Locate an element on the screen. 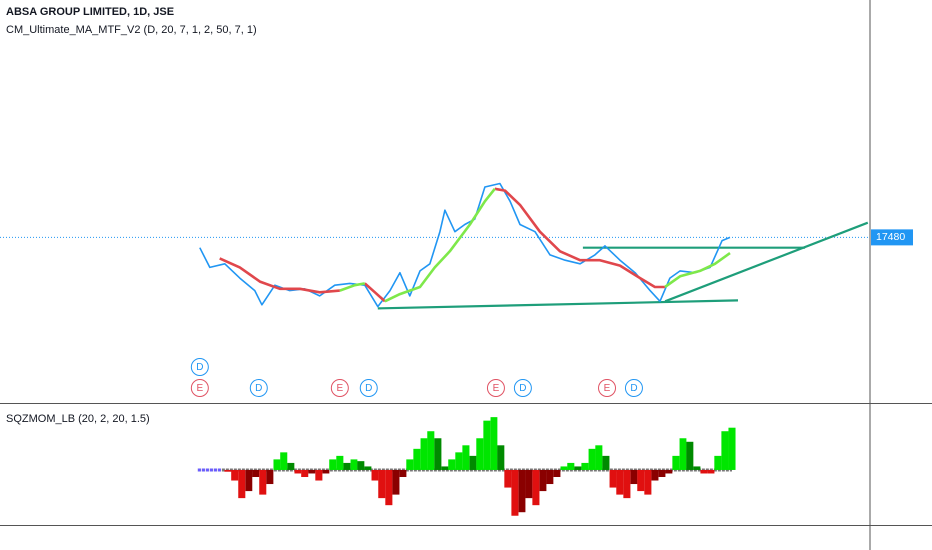 The height and width of the screenshot is (550, 932). price-line is located at coordinates (465, 245).